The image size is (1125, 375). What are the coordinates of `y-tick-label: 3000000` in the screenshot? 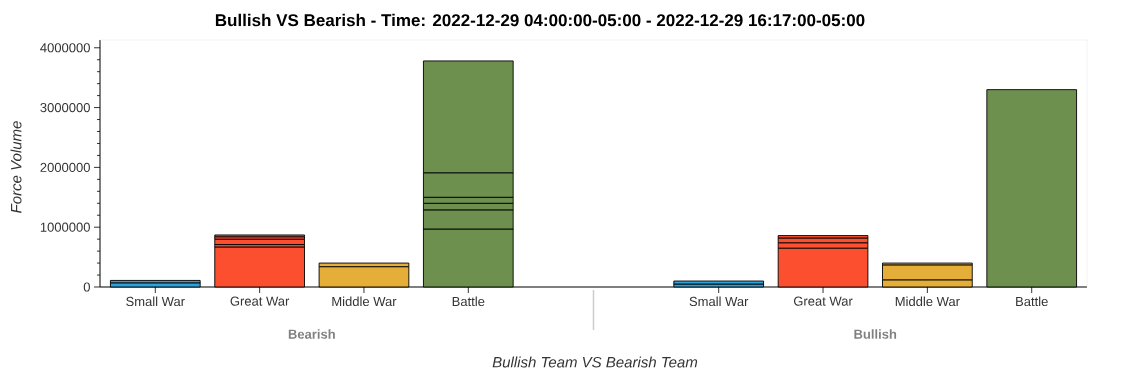 It's located at (65, 107).